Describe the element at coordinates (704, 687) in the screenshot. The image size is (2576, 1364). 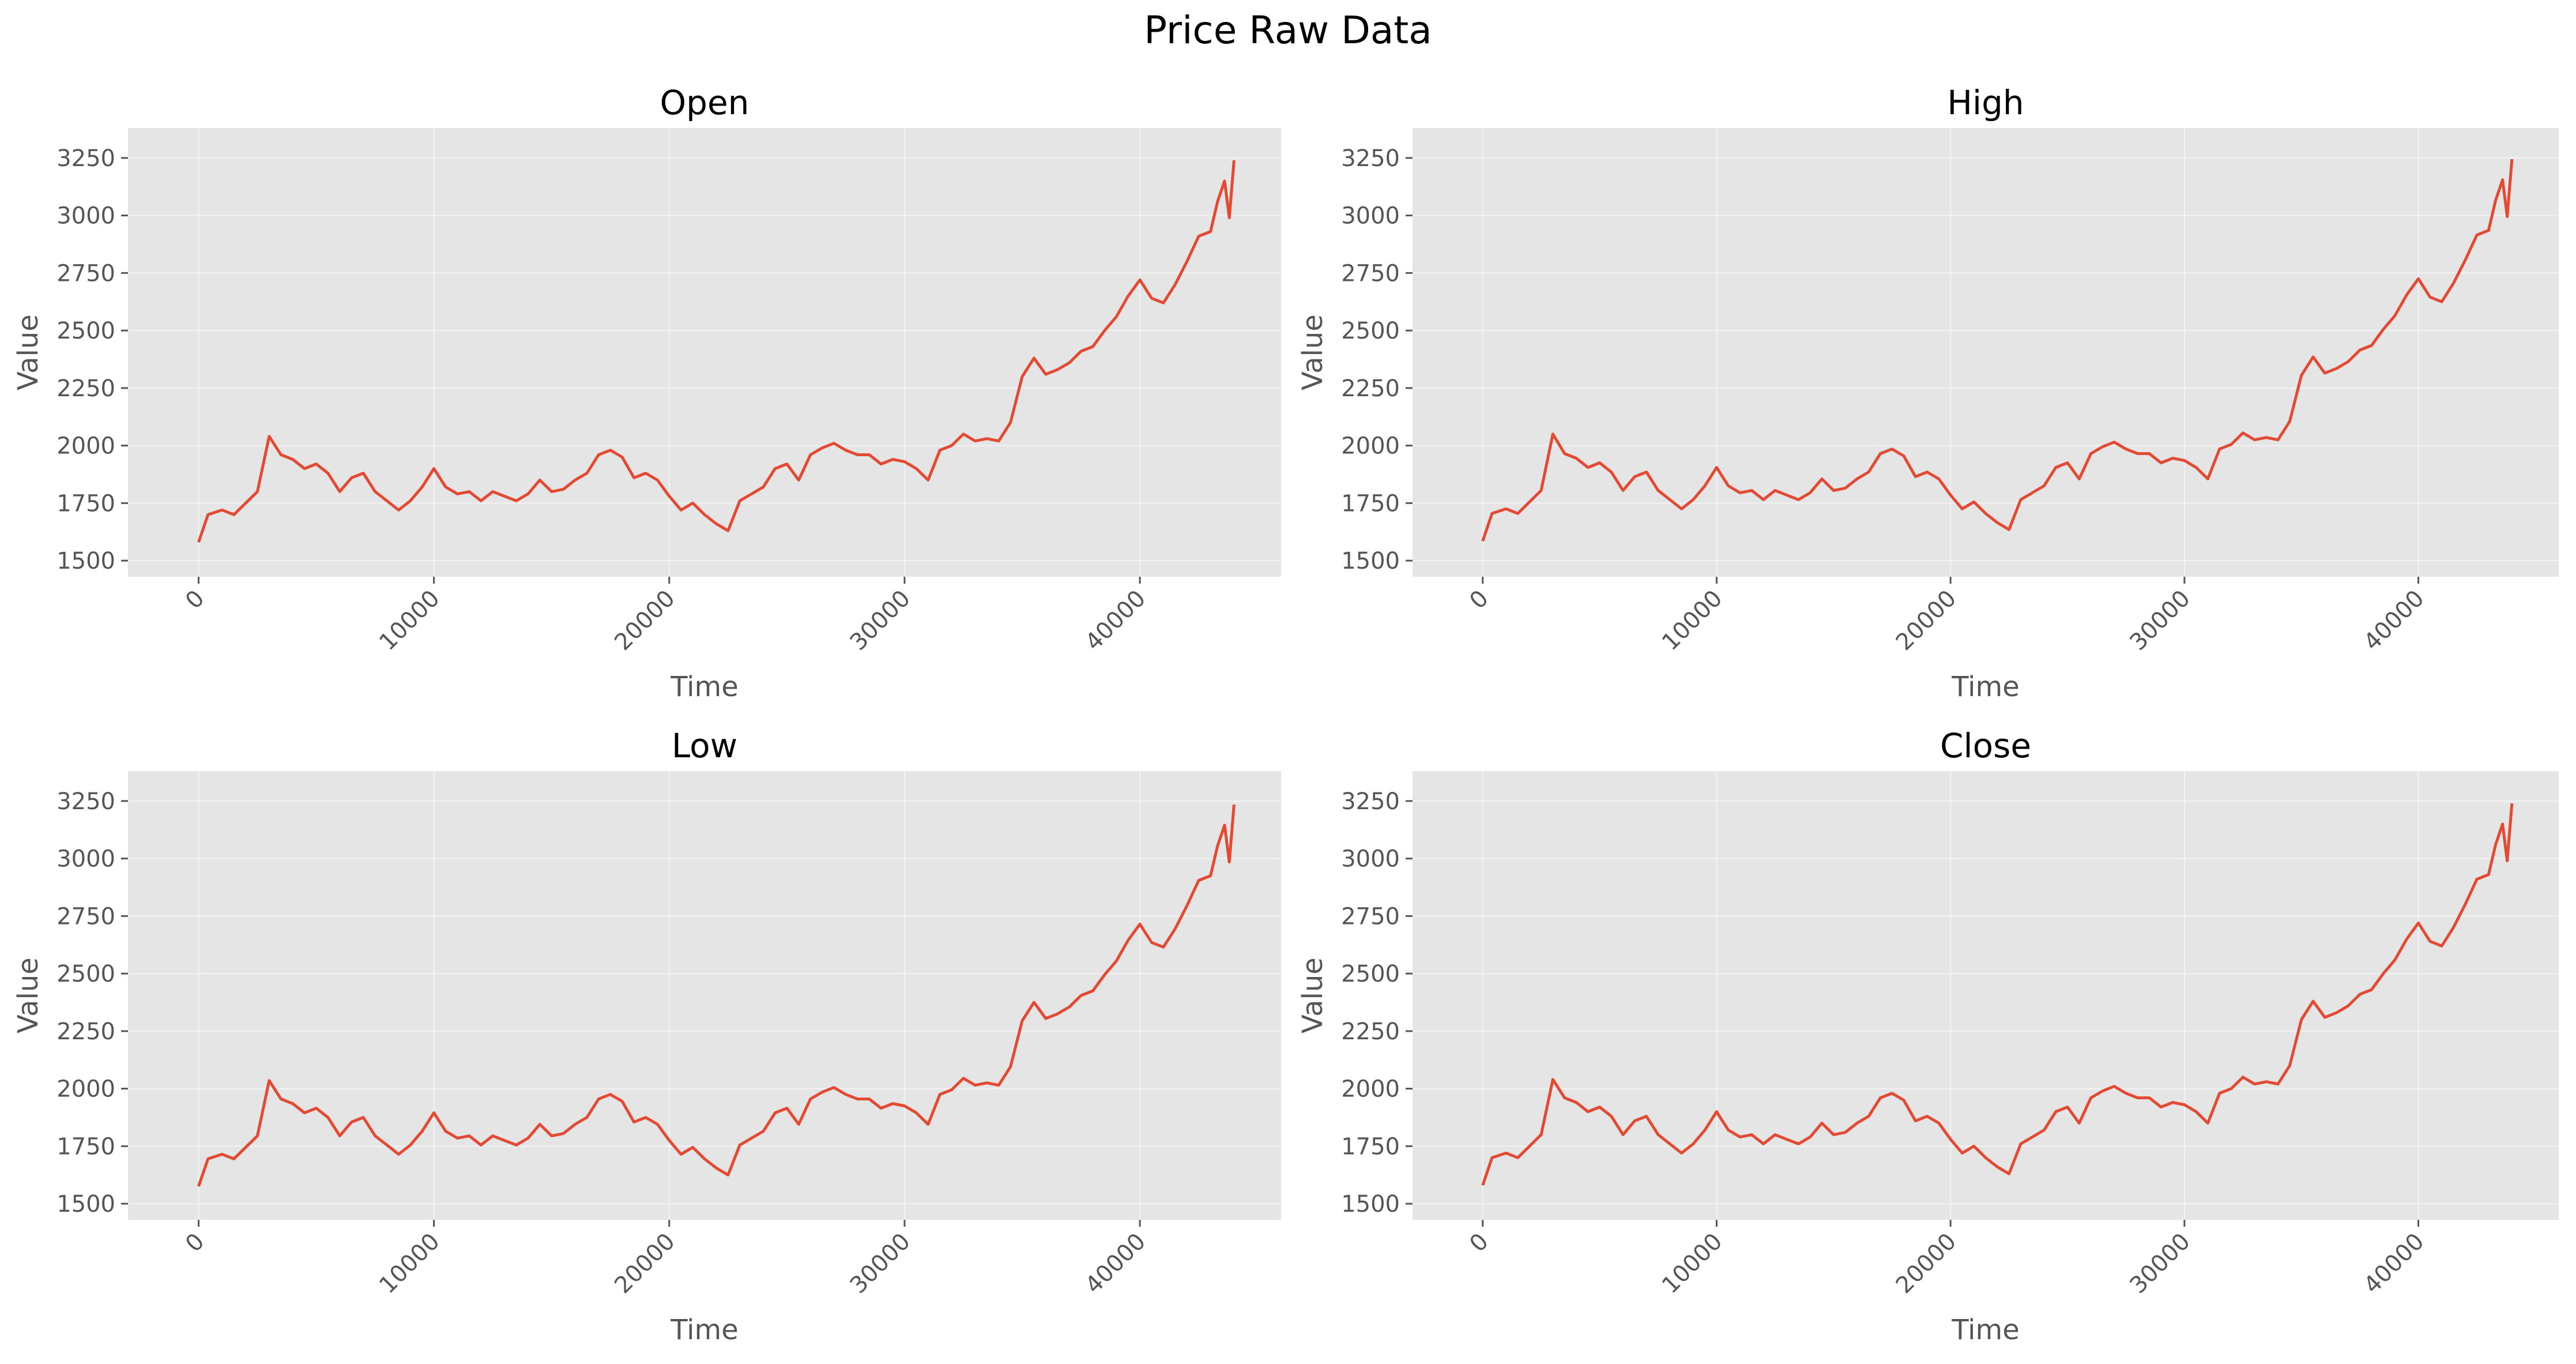
I see `panel-1-xlabel: Time` at that location.